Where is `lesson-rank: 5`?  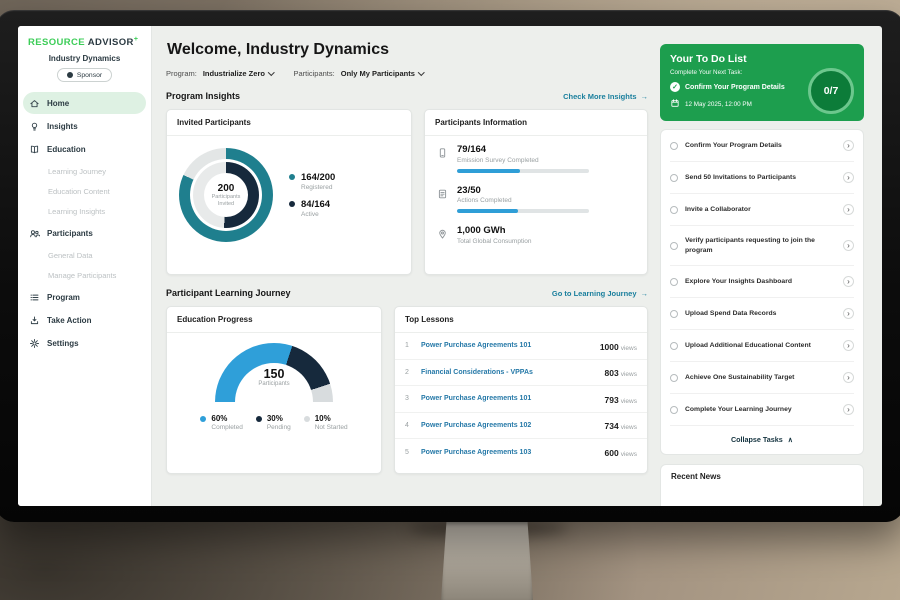 lesson-rank: 5 is located at coordinates (407, 452).